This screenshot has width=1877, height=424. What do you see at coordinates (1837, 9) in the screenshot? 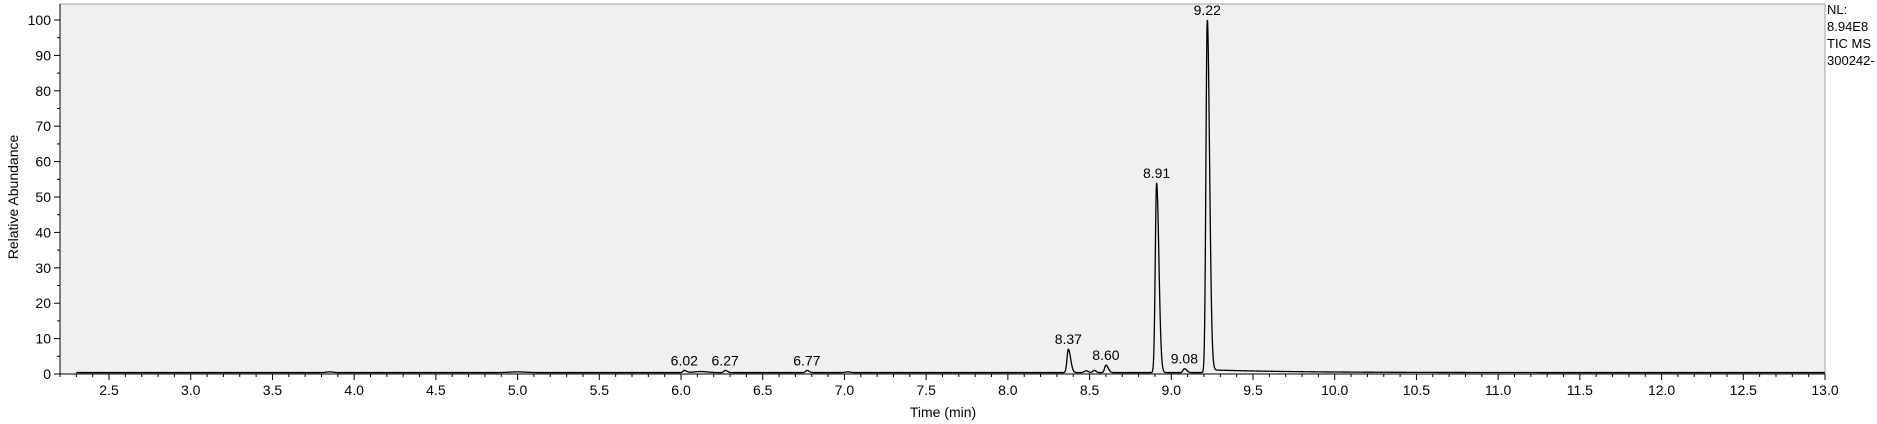
I see `info-line: NL:` at bounding box center [1837, 9].